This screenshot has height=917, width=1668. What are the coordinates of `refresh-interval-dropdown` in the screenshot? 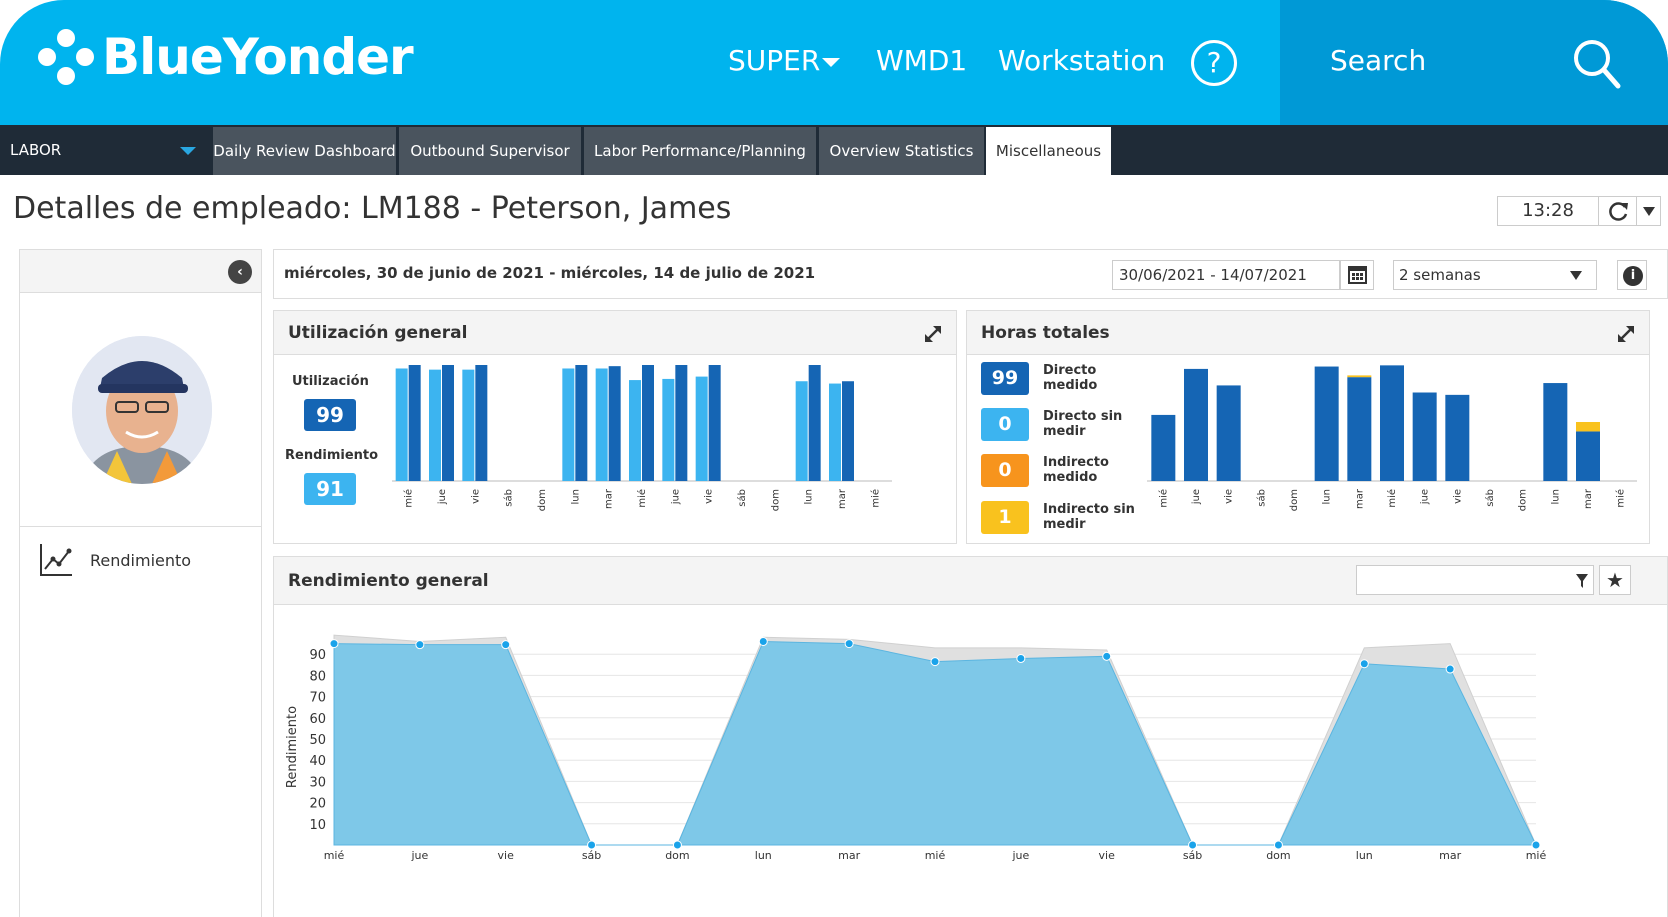 It's located at (1648, 211).